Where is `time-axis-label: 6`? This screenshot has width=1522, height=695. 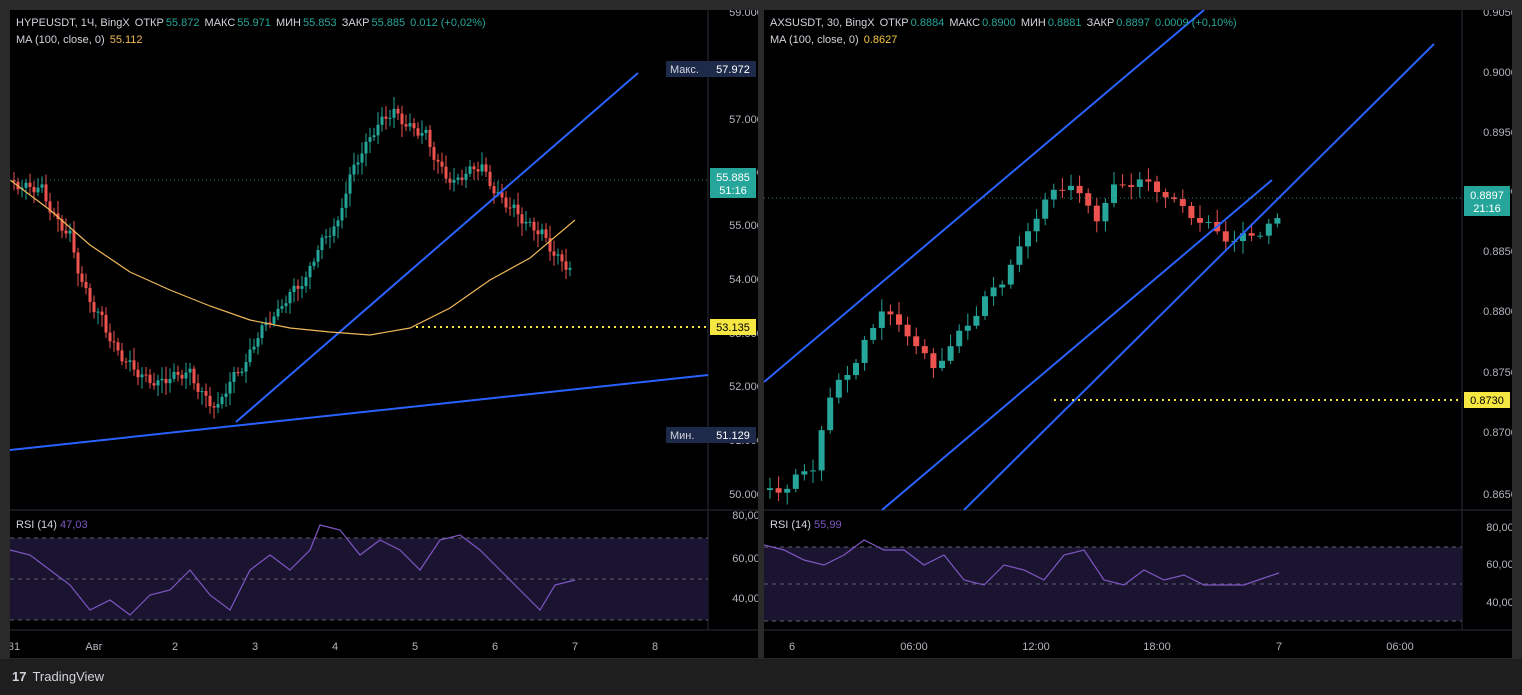 time-axis-label: 6 is located at coordinates (792, 647).